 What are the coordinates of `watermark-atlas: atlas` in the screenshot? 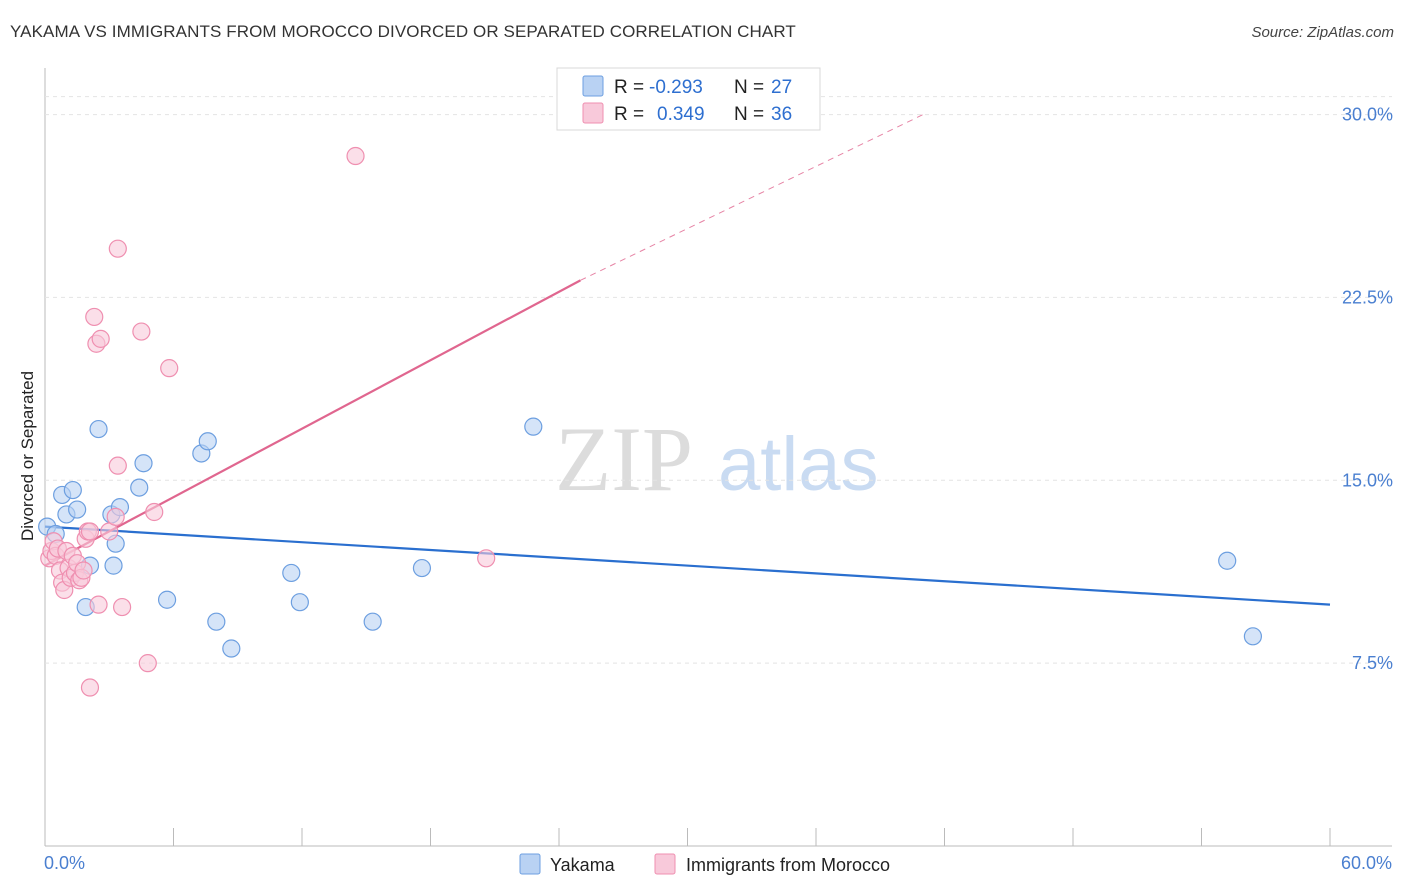 It's located at (798, 464).